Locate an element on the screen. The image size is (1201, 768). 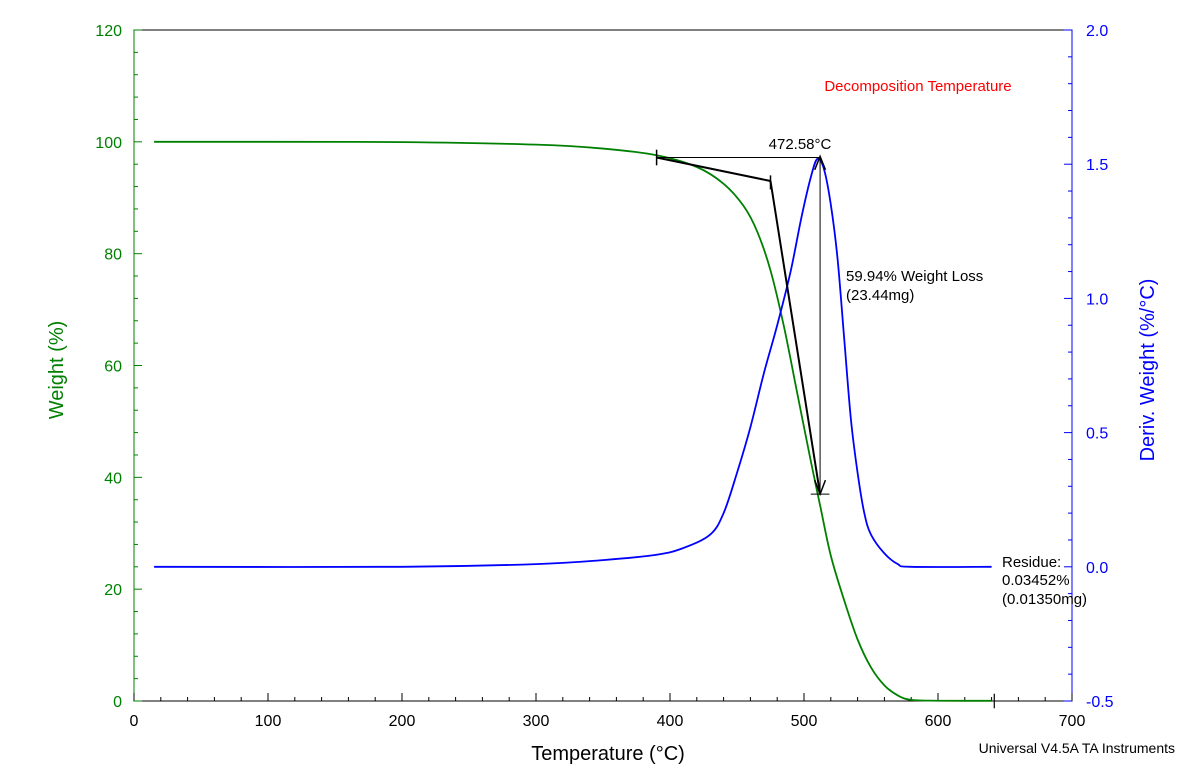
y-axis-left-title: Weight (%) is located at coordinates (57, 370).